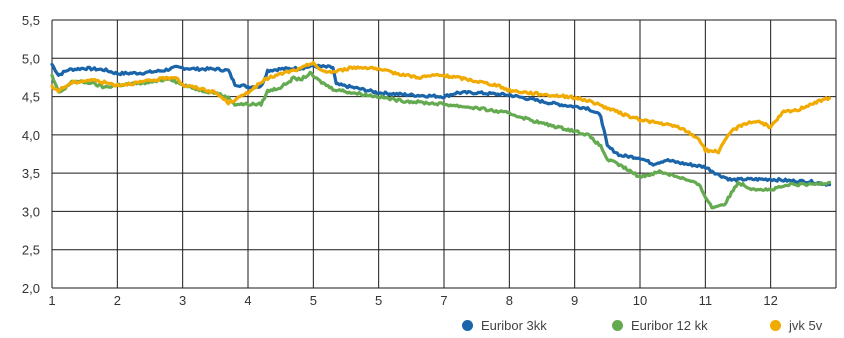  What do you see at coordinates (770, 300) in the screenshot?
I see `x-tick-label: 12` at bounding box center [770, 300].